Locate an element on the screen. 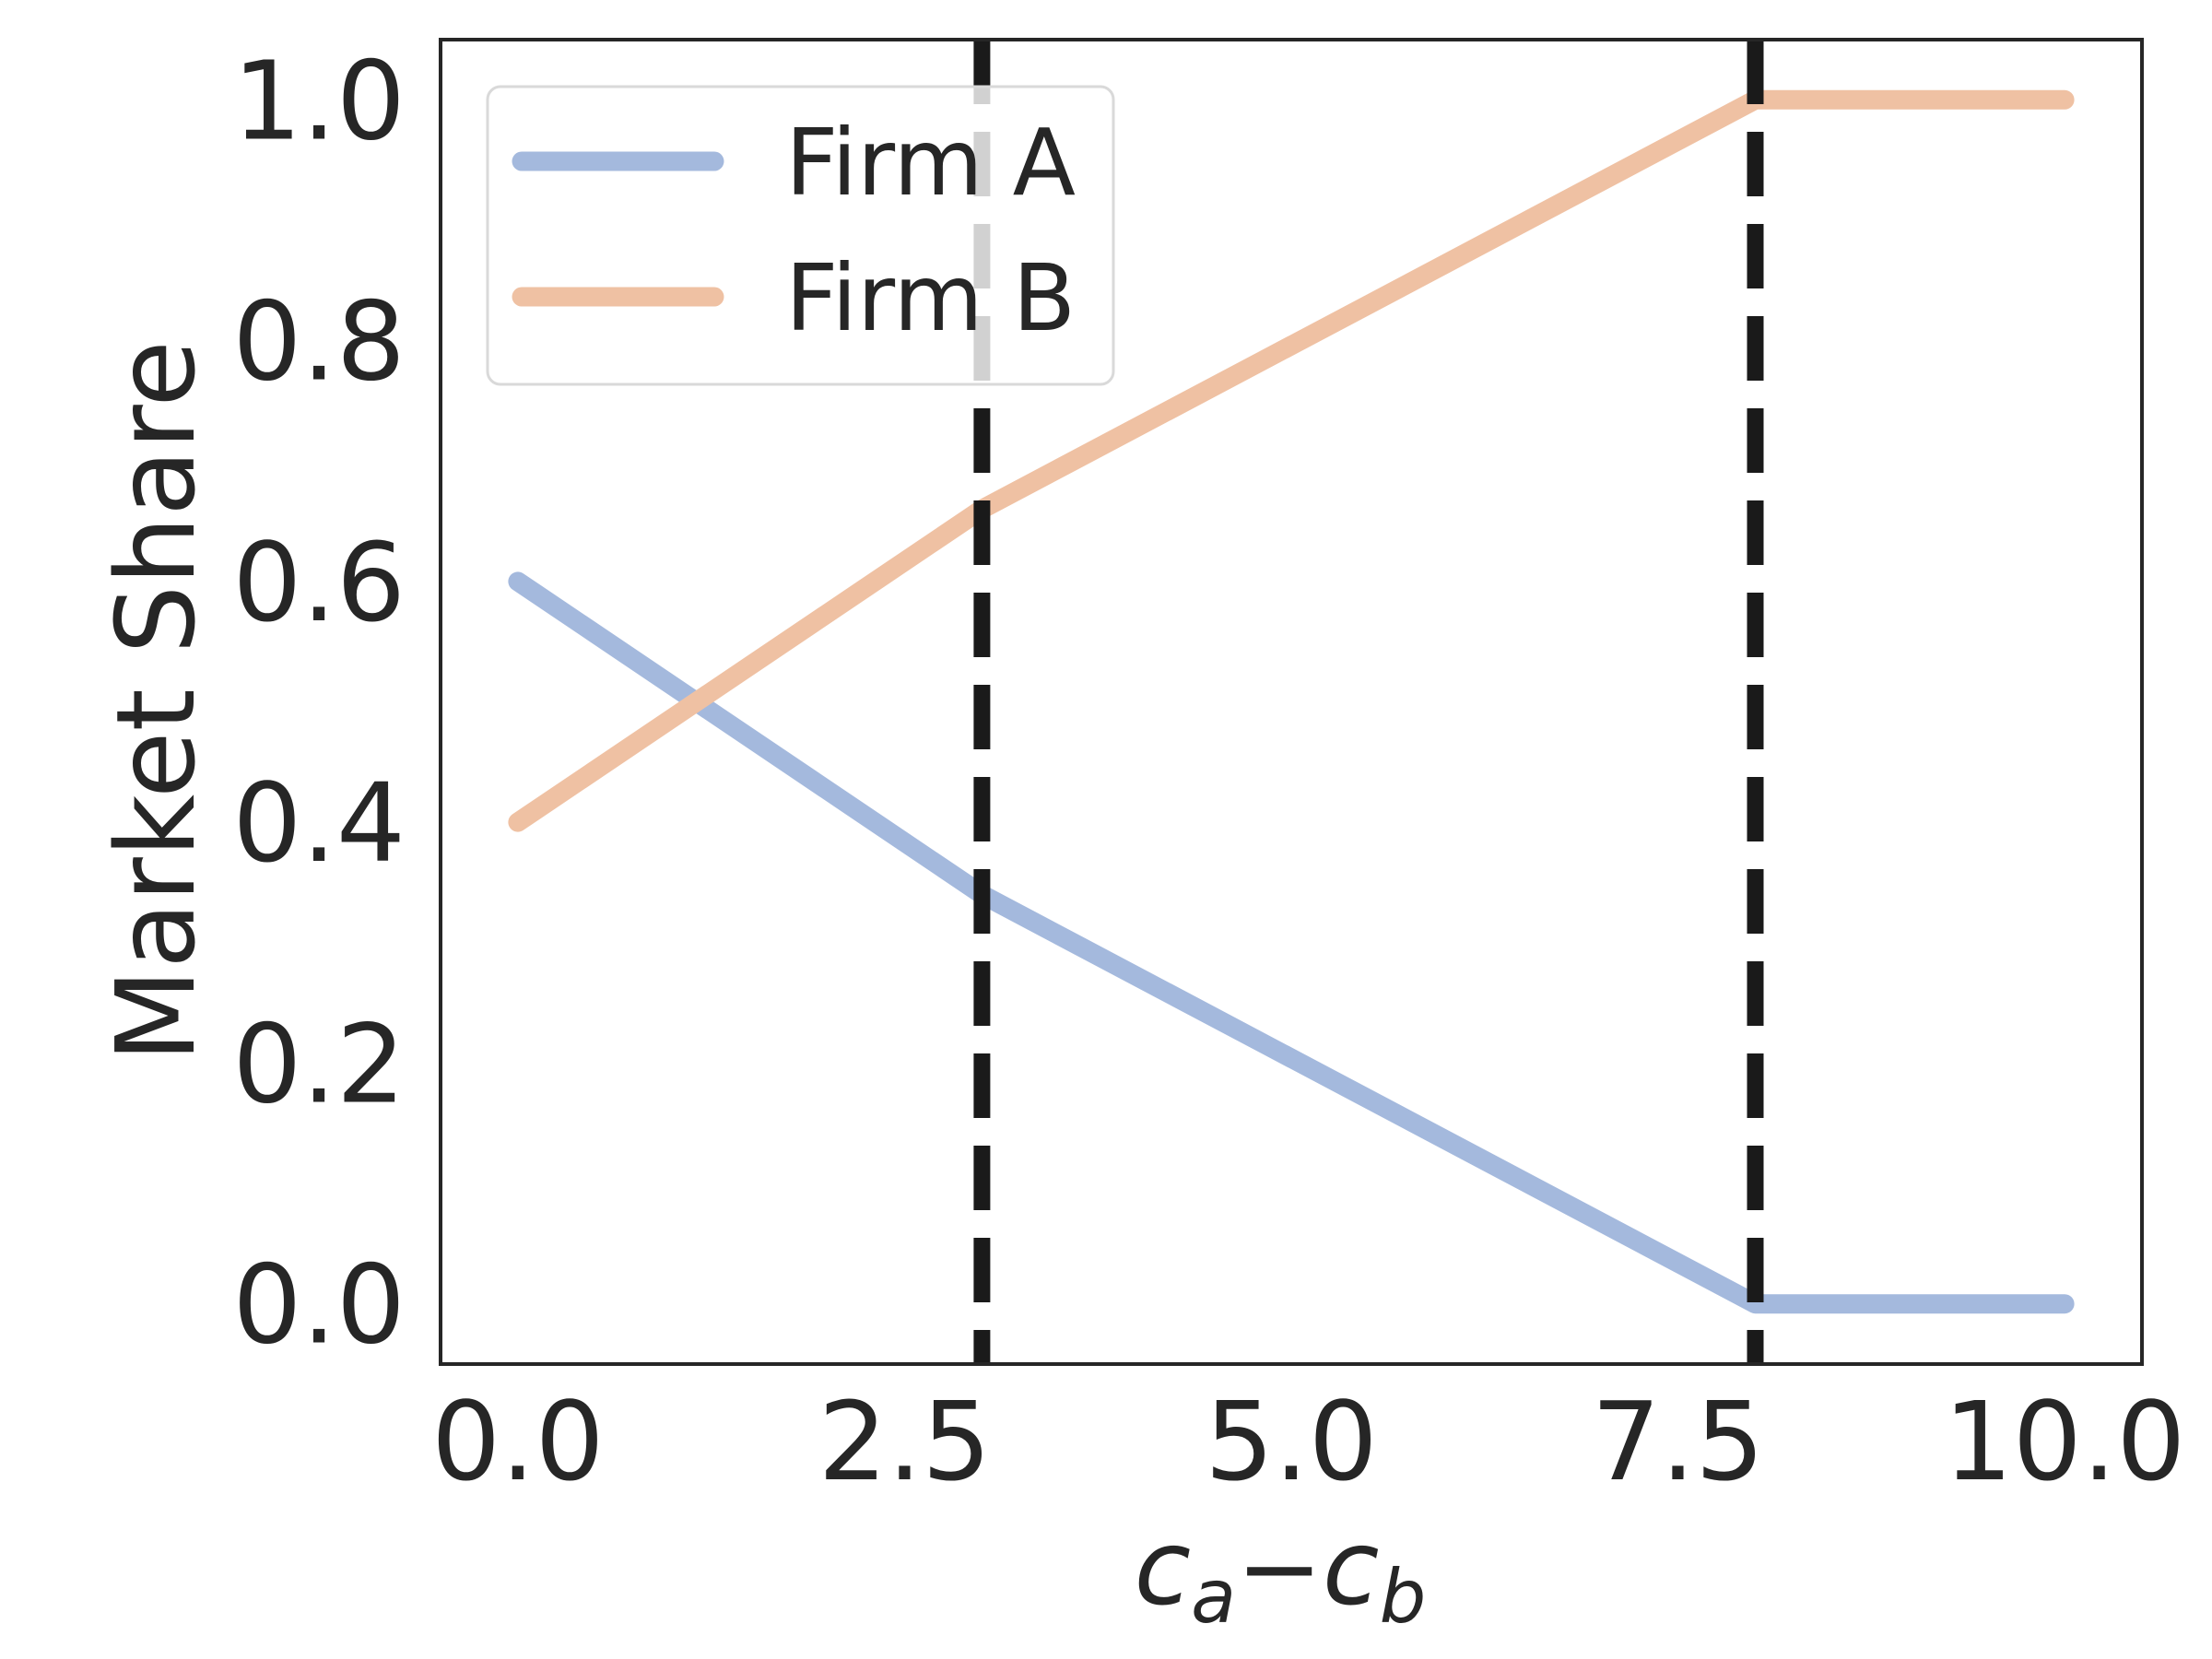  x-tick-label: 0.0 is located at coordinates (518, 1441).